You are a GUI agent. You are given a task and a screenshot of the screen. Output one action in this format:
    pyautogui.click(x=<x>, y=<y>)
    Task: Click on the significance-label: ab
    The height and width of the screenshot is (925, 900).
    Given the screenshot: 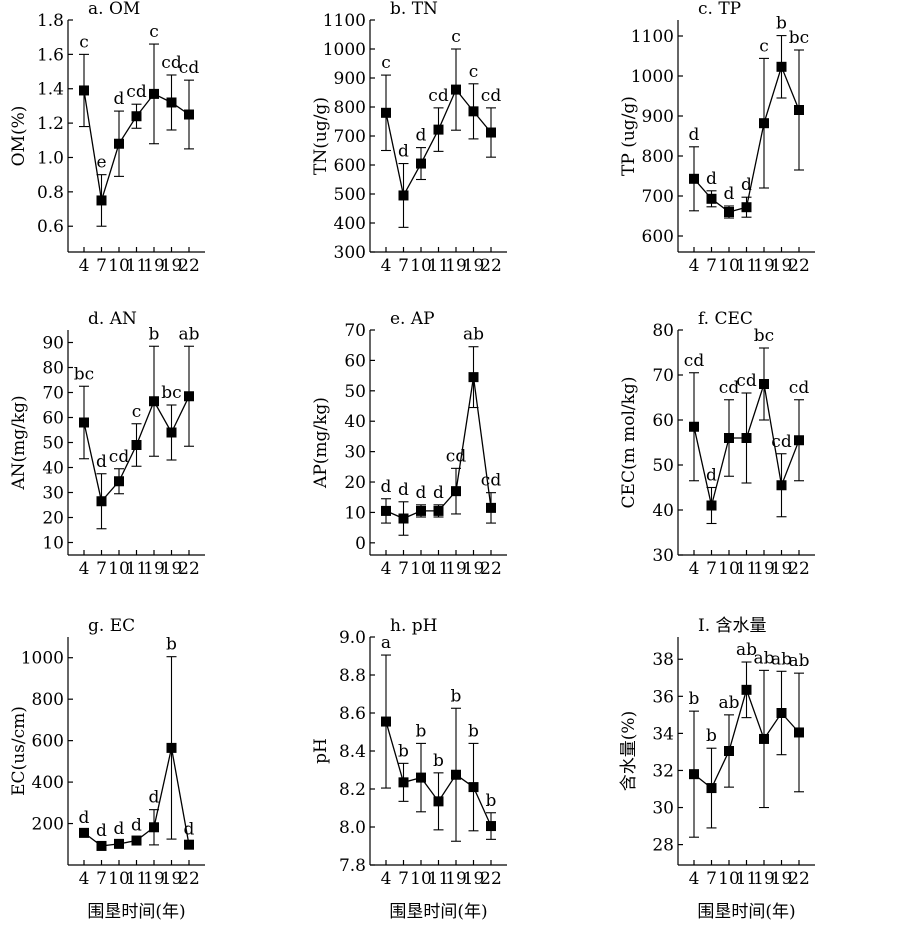 What is the action you would take?
    pyautogui.click(x=798, y=661)
    